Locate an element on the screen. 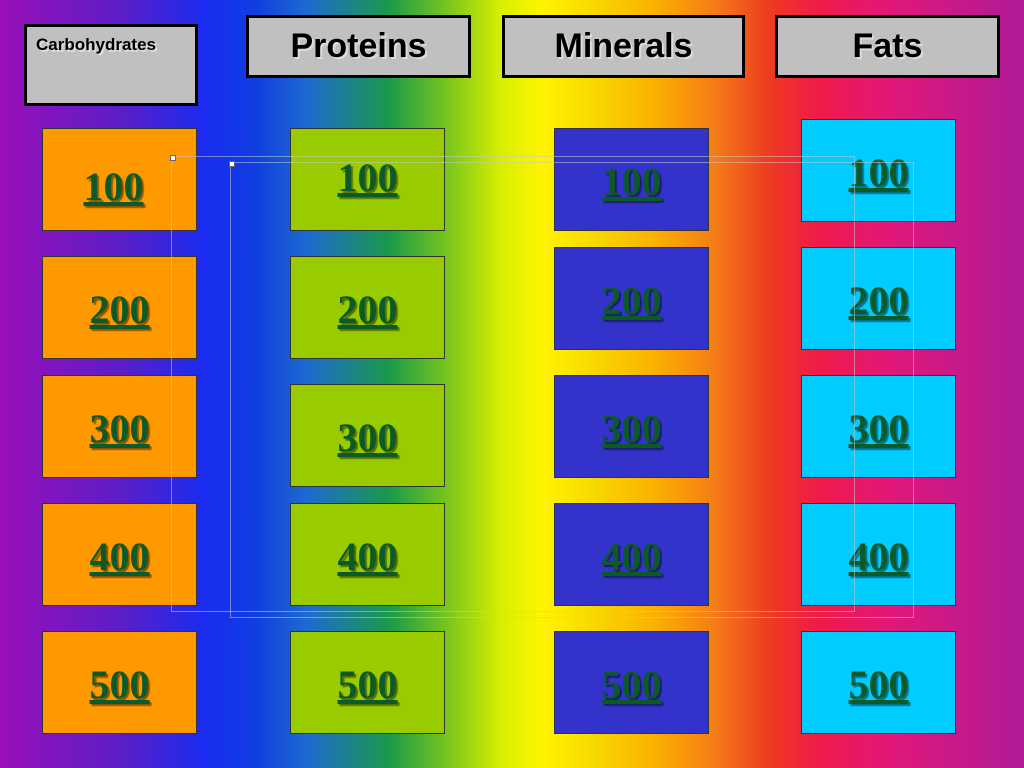 The image size is (1024, 768). tile-proteins-400: 400 is located at coordinates (367, 554).